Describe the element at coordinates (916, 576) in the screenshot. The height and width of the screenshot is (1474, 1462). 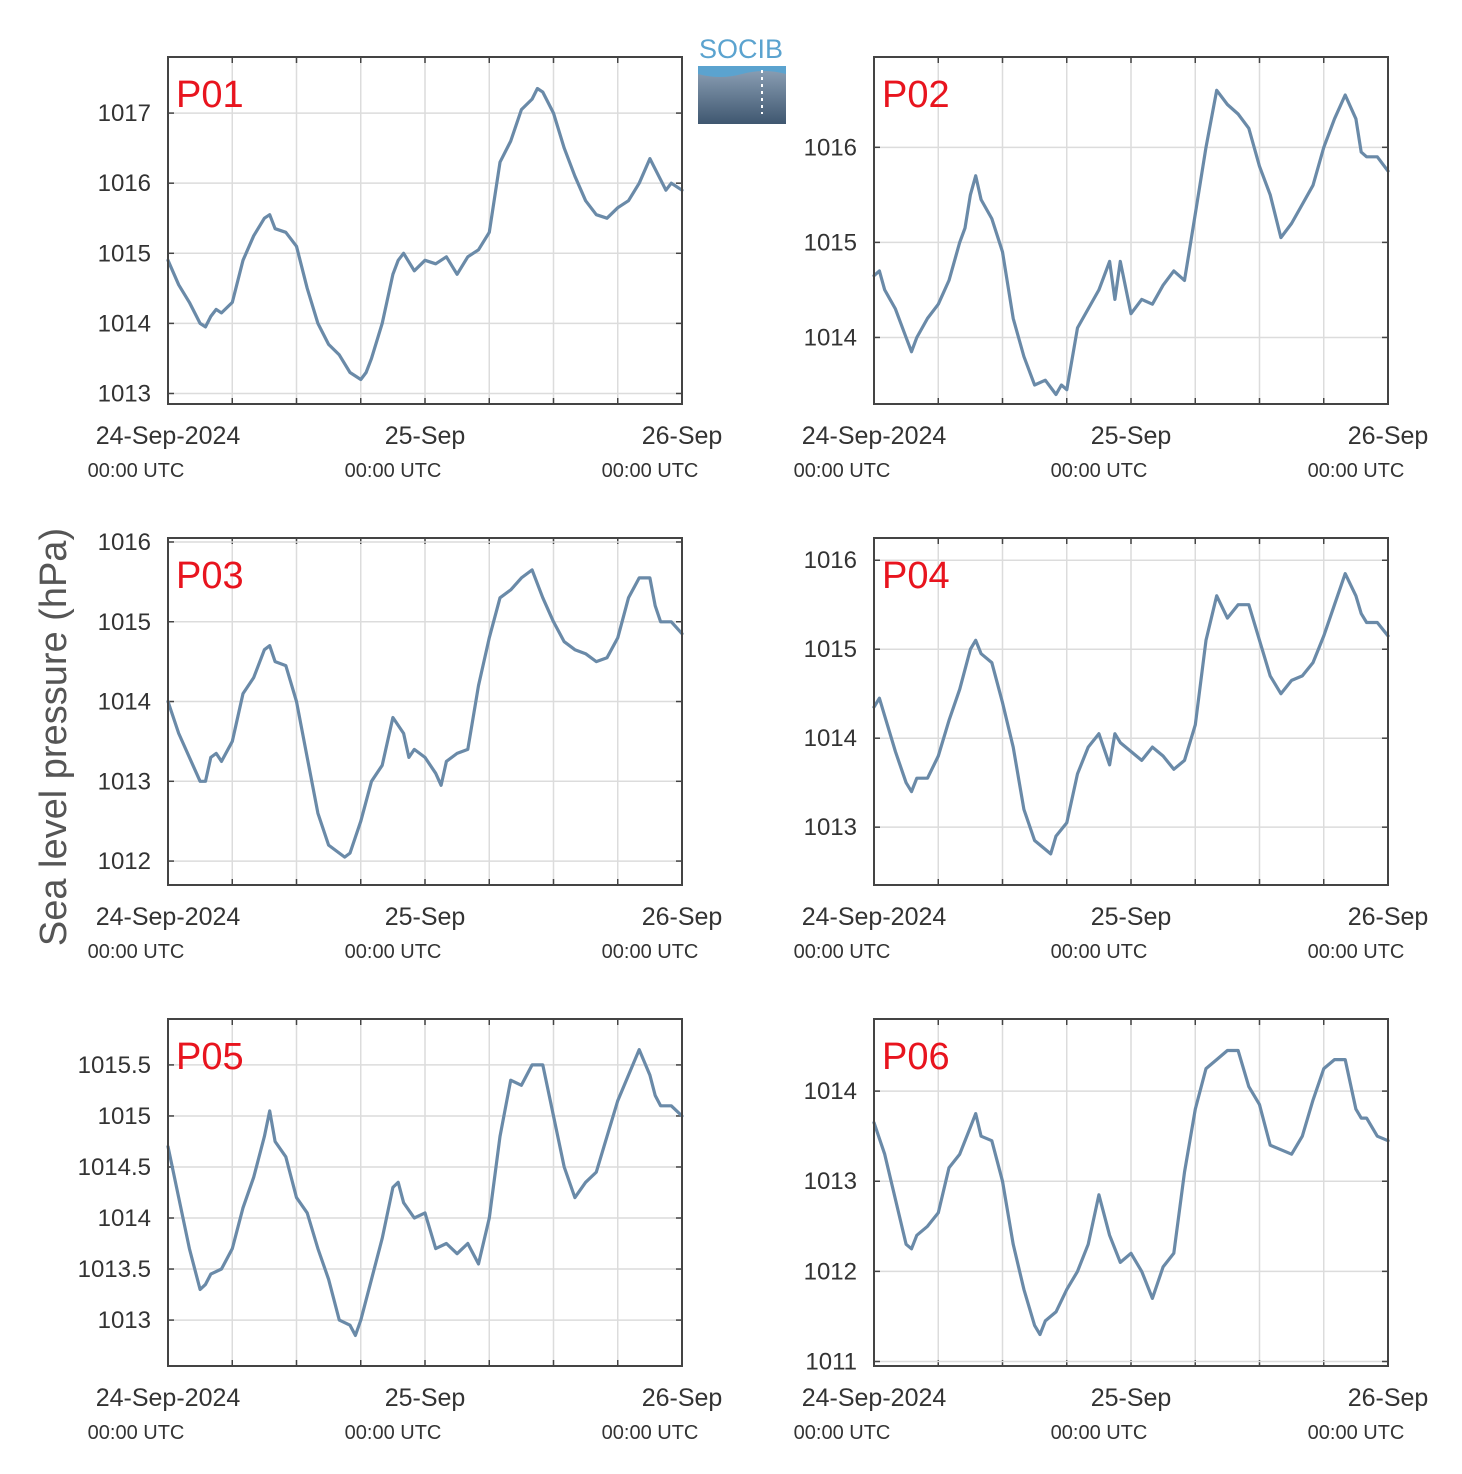
I see `panel-label: P04` at that location.